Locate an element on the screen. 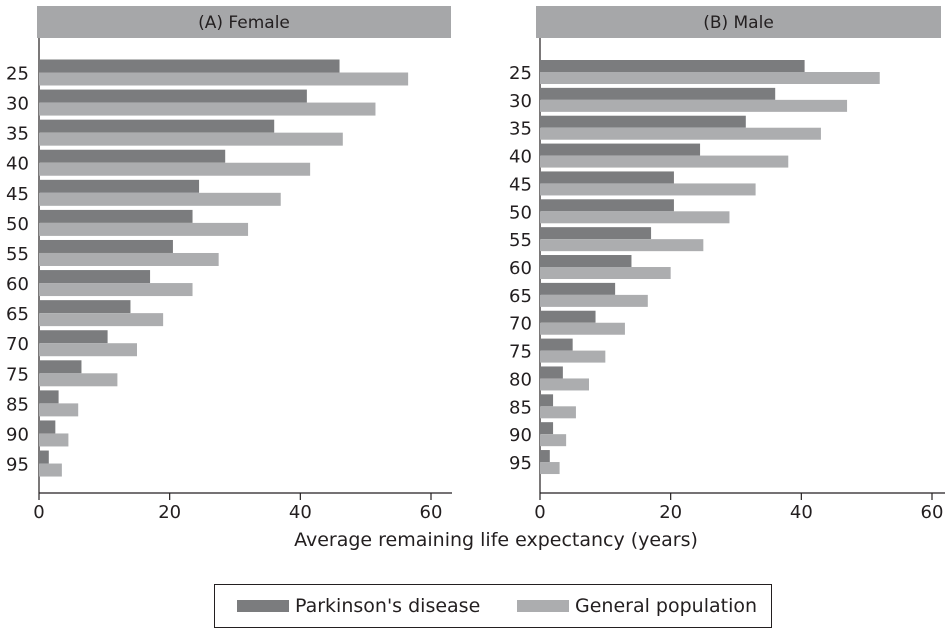 The height and width of the screenshot is (630, 947). y-tick-label: 30 is located at coordinates (17, 104).